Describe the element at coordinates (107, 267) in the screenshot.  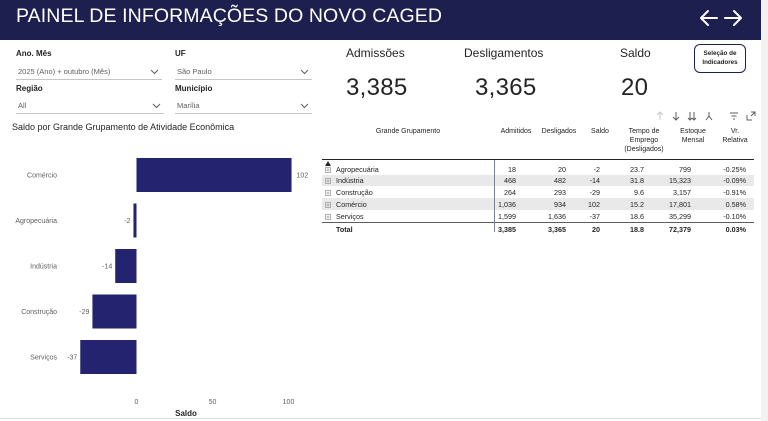
I see `data-label: -14` at that location.